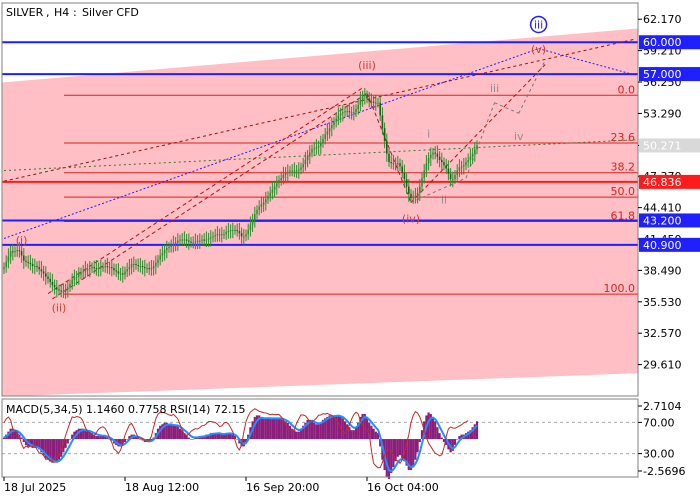  I want to click on time-tick-label: 18 Aug 12:00, so click(162, 487).